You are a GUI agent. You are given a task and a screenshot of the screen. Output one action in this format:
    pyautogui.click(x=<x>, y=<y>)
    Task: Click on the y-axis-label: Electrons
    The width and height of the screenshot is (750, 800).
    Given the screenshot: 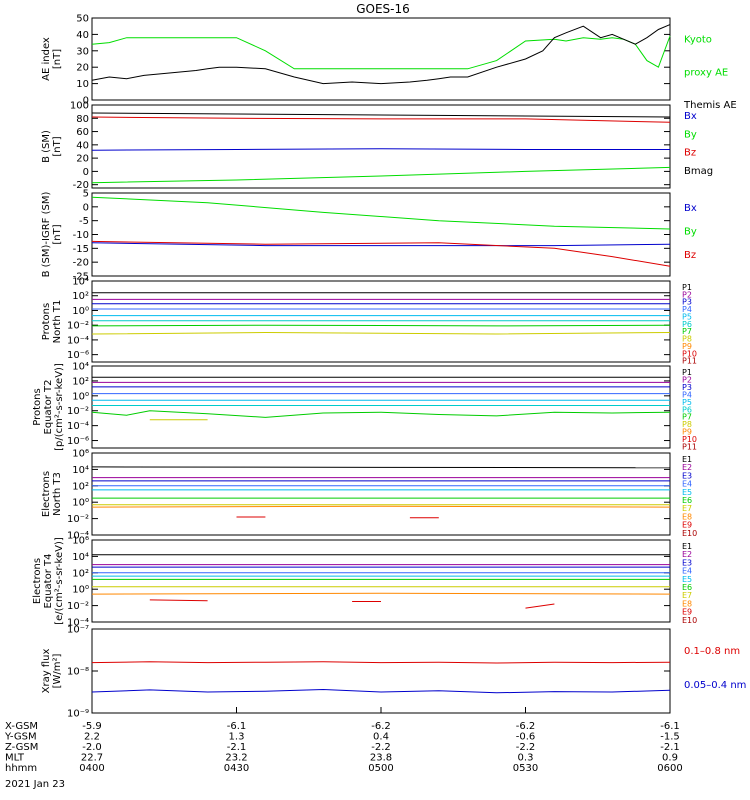 What is the action you would take?
    pyautogui.click(x=37, y=581)
    